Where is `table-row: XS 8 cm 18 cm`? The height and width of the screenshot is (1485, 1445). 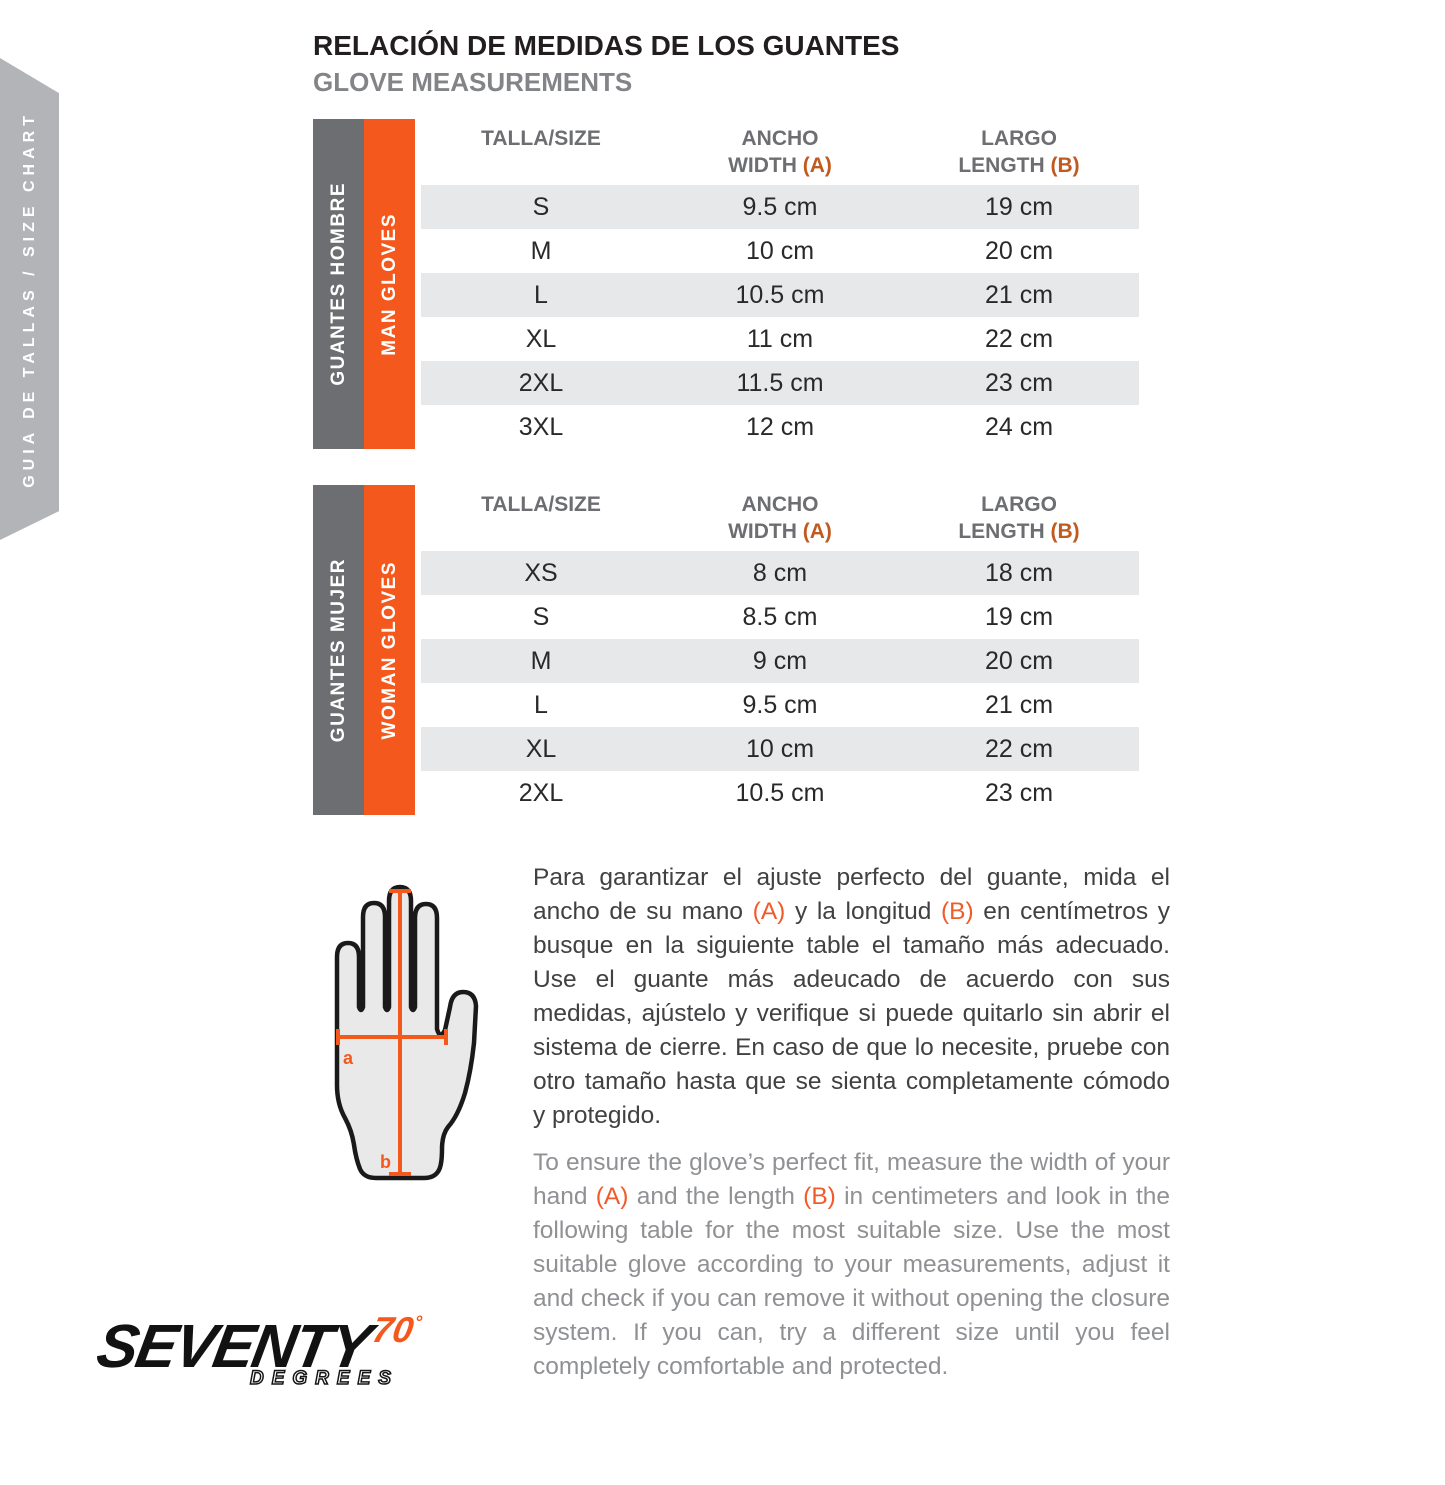 table-row: XS 8 cm 18 cm is located at coordinates (780, 573).